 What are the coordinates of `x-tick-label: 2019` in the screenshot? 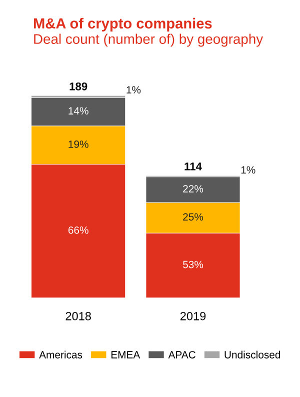 It's located at (193, 316).